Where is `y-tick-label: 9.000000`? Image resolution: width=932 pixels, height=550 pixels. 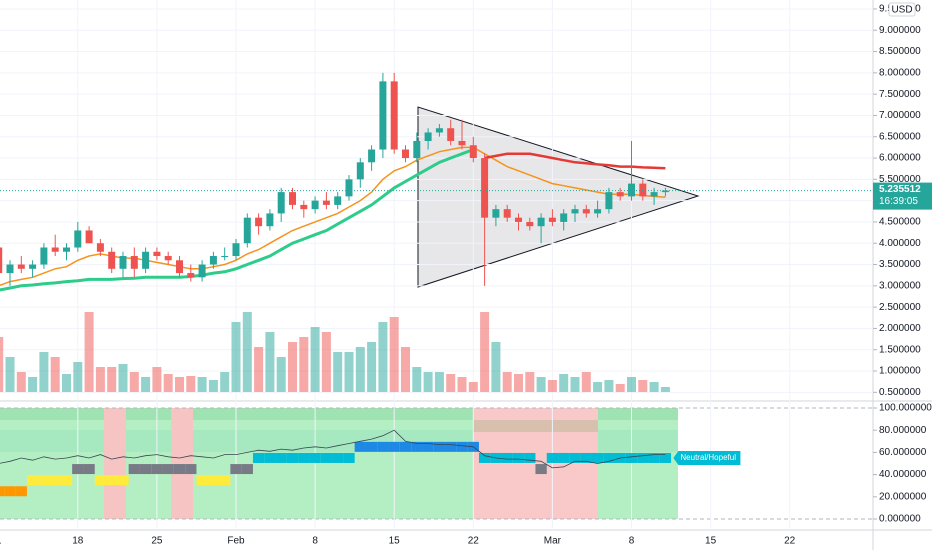
y-tick-label: 9.000000 is located at coordinates (900, 30).